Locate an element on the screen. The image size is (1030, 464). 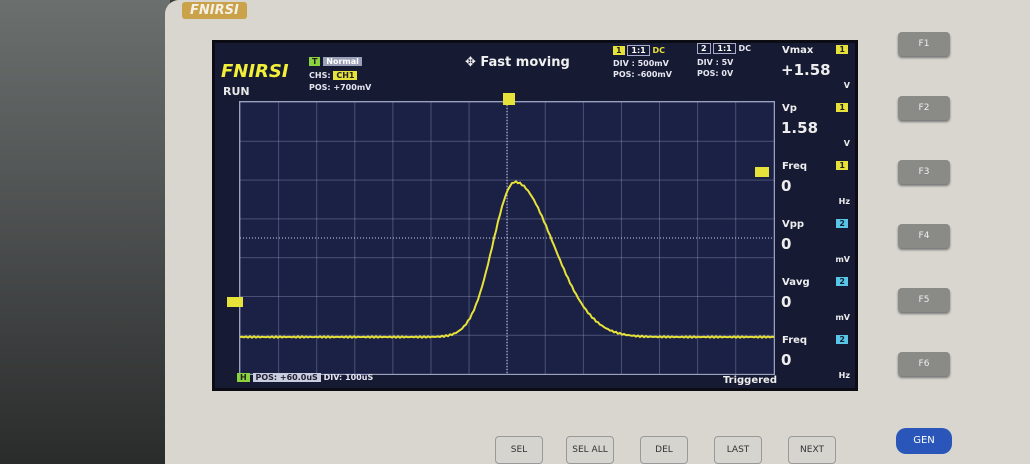
trigger-state: Triggered is located at coordinates (749, 380).